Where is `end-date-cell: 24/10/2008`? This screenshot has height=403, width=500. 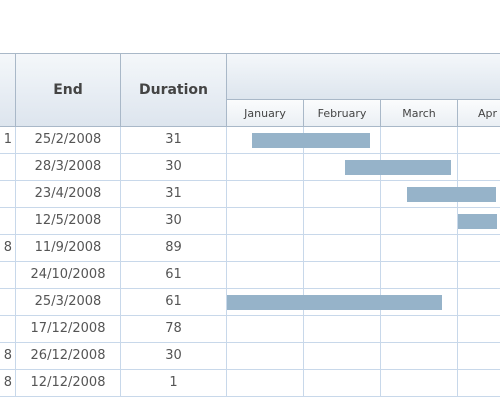 end-date-cell: 24/10/2008 is located at coordinates (68, 275).